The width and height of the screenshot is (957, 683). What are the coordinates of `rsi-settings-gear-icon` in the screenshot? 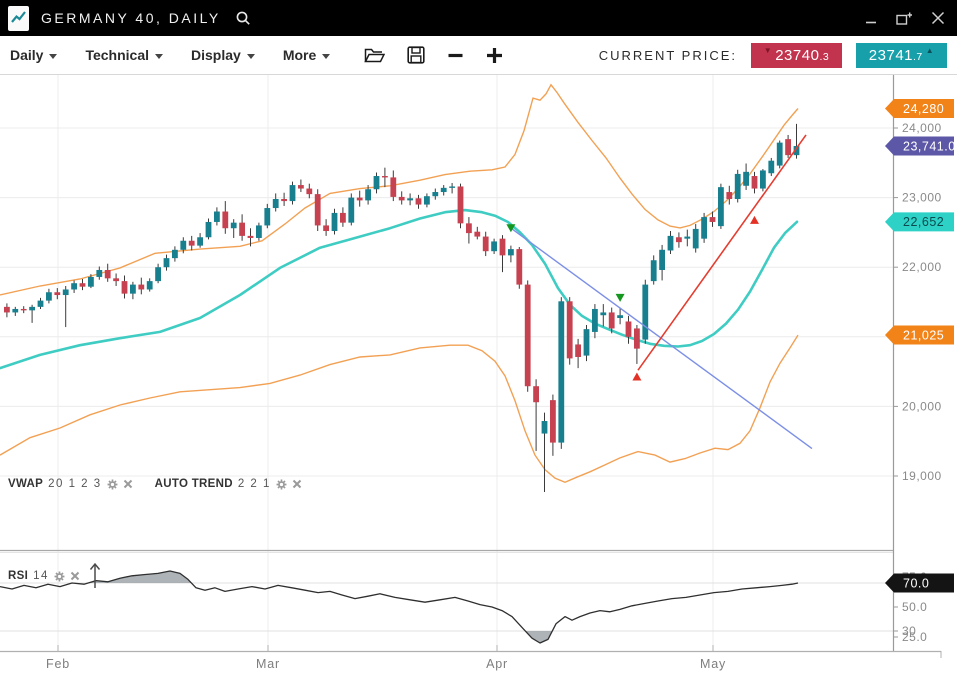 It's located at (59, 576).